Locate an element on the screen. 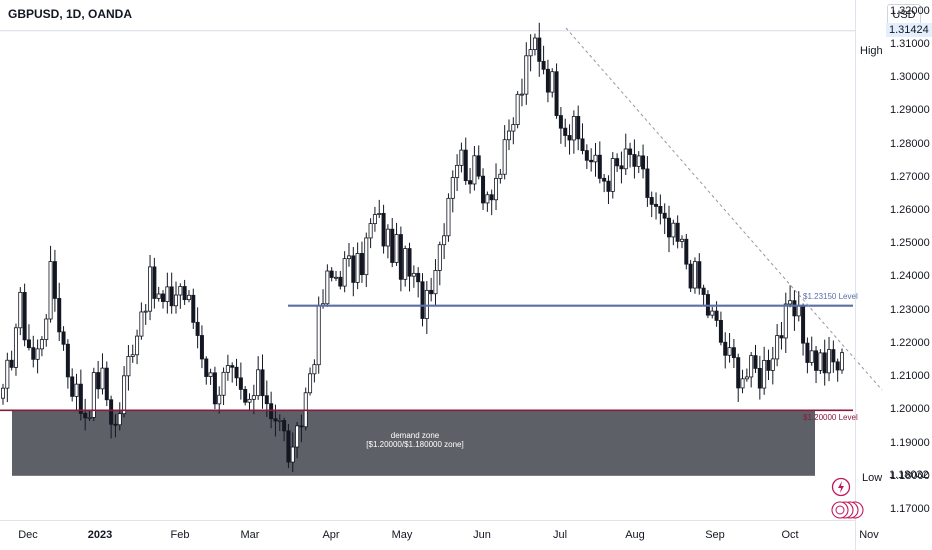 Image resolution: width=932 pixels, height=550 pixels. time-tick-label: 2023 is located at coordinates (100, 535).